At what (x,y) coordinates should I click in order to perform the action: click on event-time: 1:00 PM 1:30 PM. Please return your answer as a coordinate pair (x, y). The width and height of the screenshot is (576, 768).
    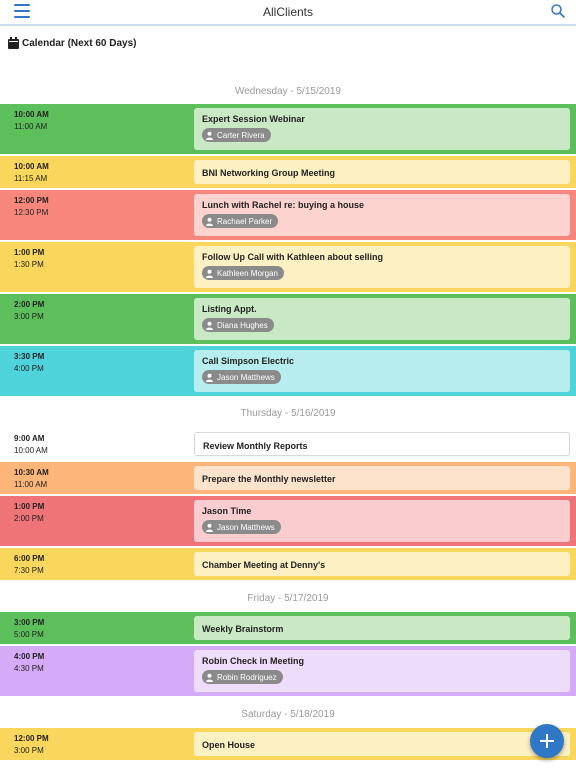
    Looking at the image, I should click on (29, 259).